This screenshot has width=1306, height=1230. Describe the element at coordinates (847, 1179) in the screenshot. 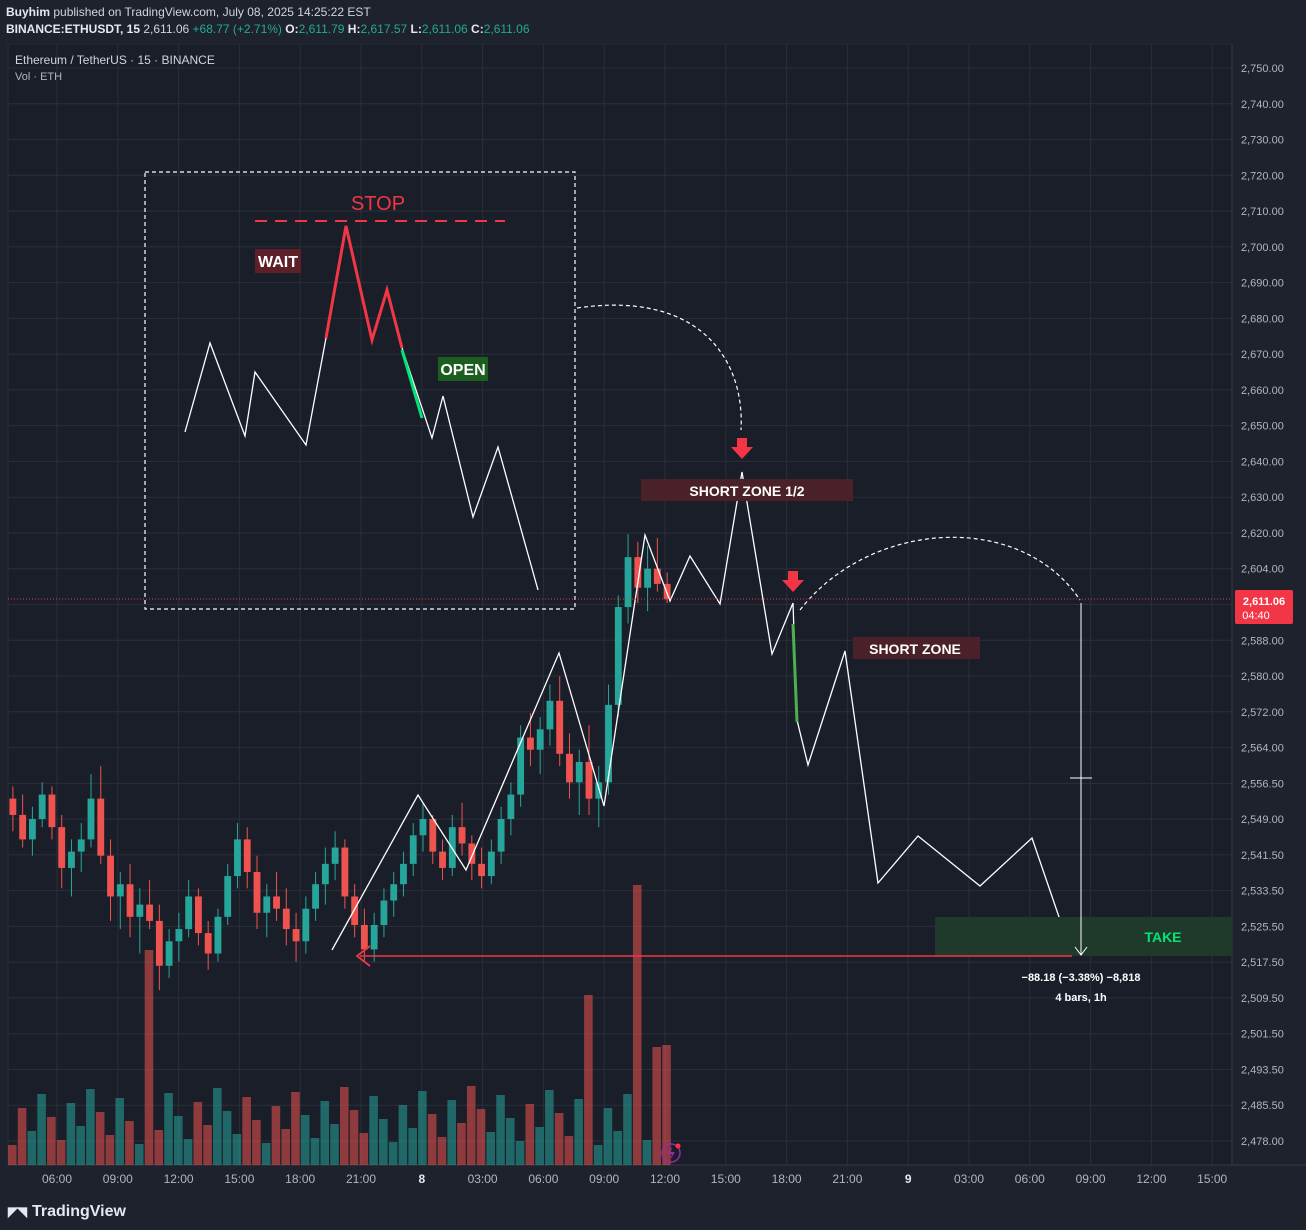

I see `x-tick-label: 21:00` at that location.